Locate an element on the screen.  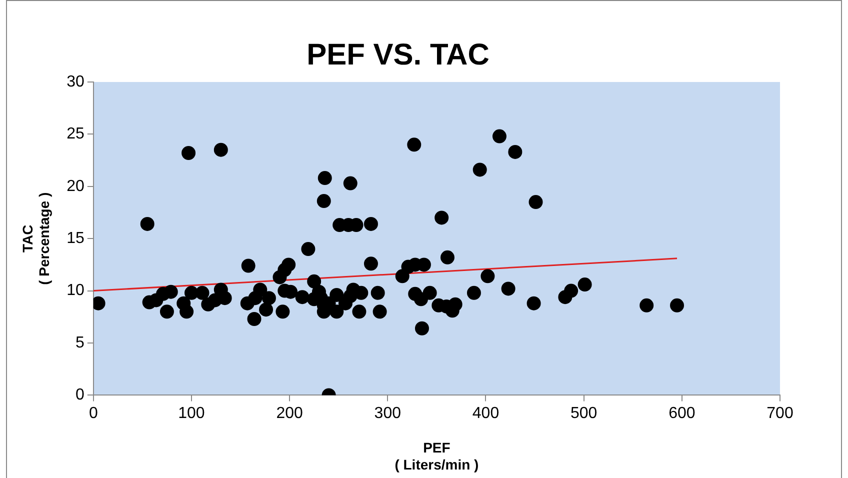
x-tick-label: 400 is located at coordinates (486, 413).